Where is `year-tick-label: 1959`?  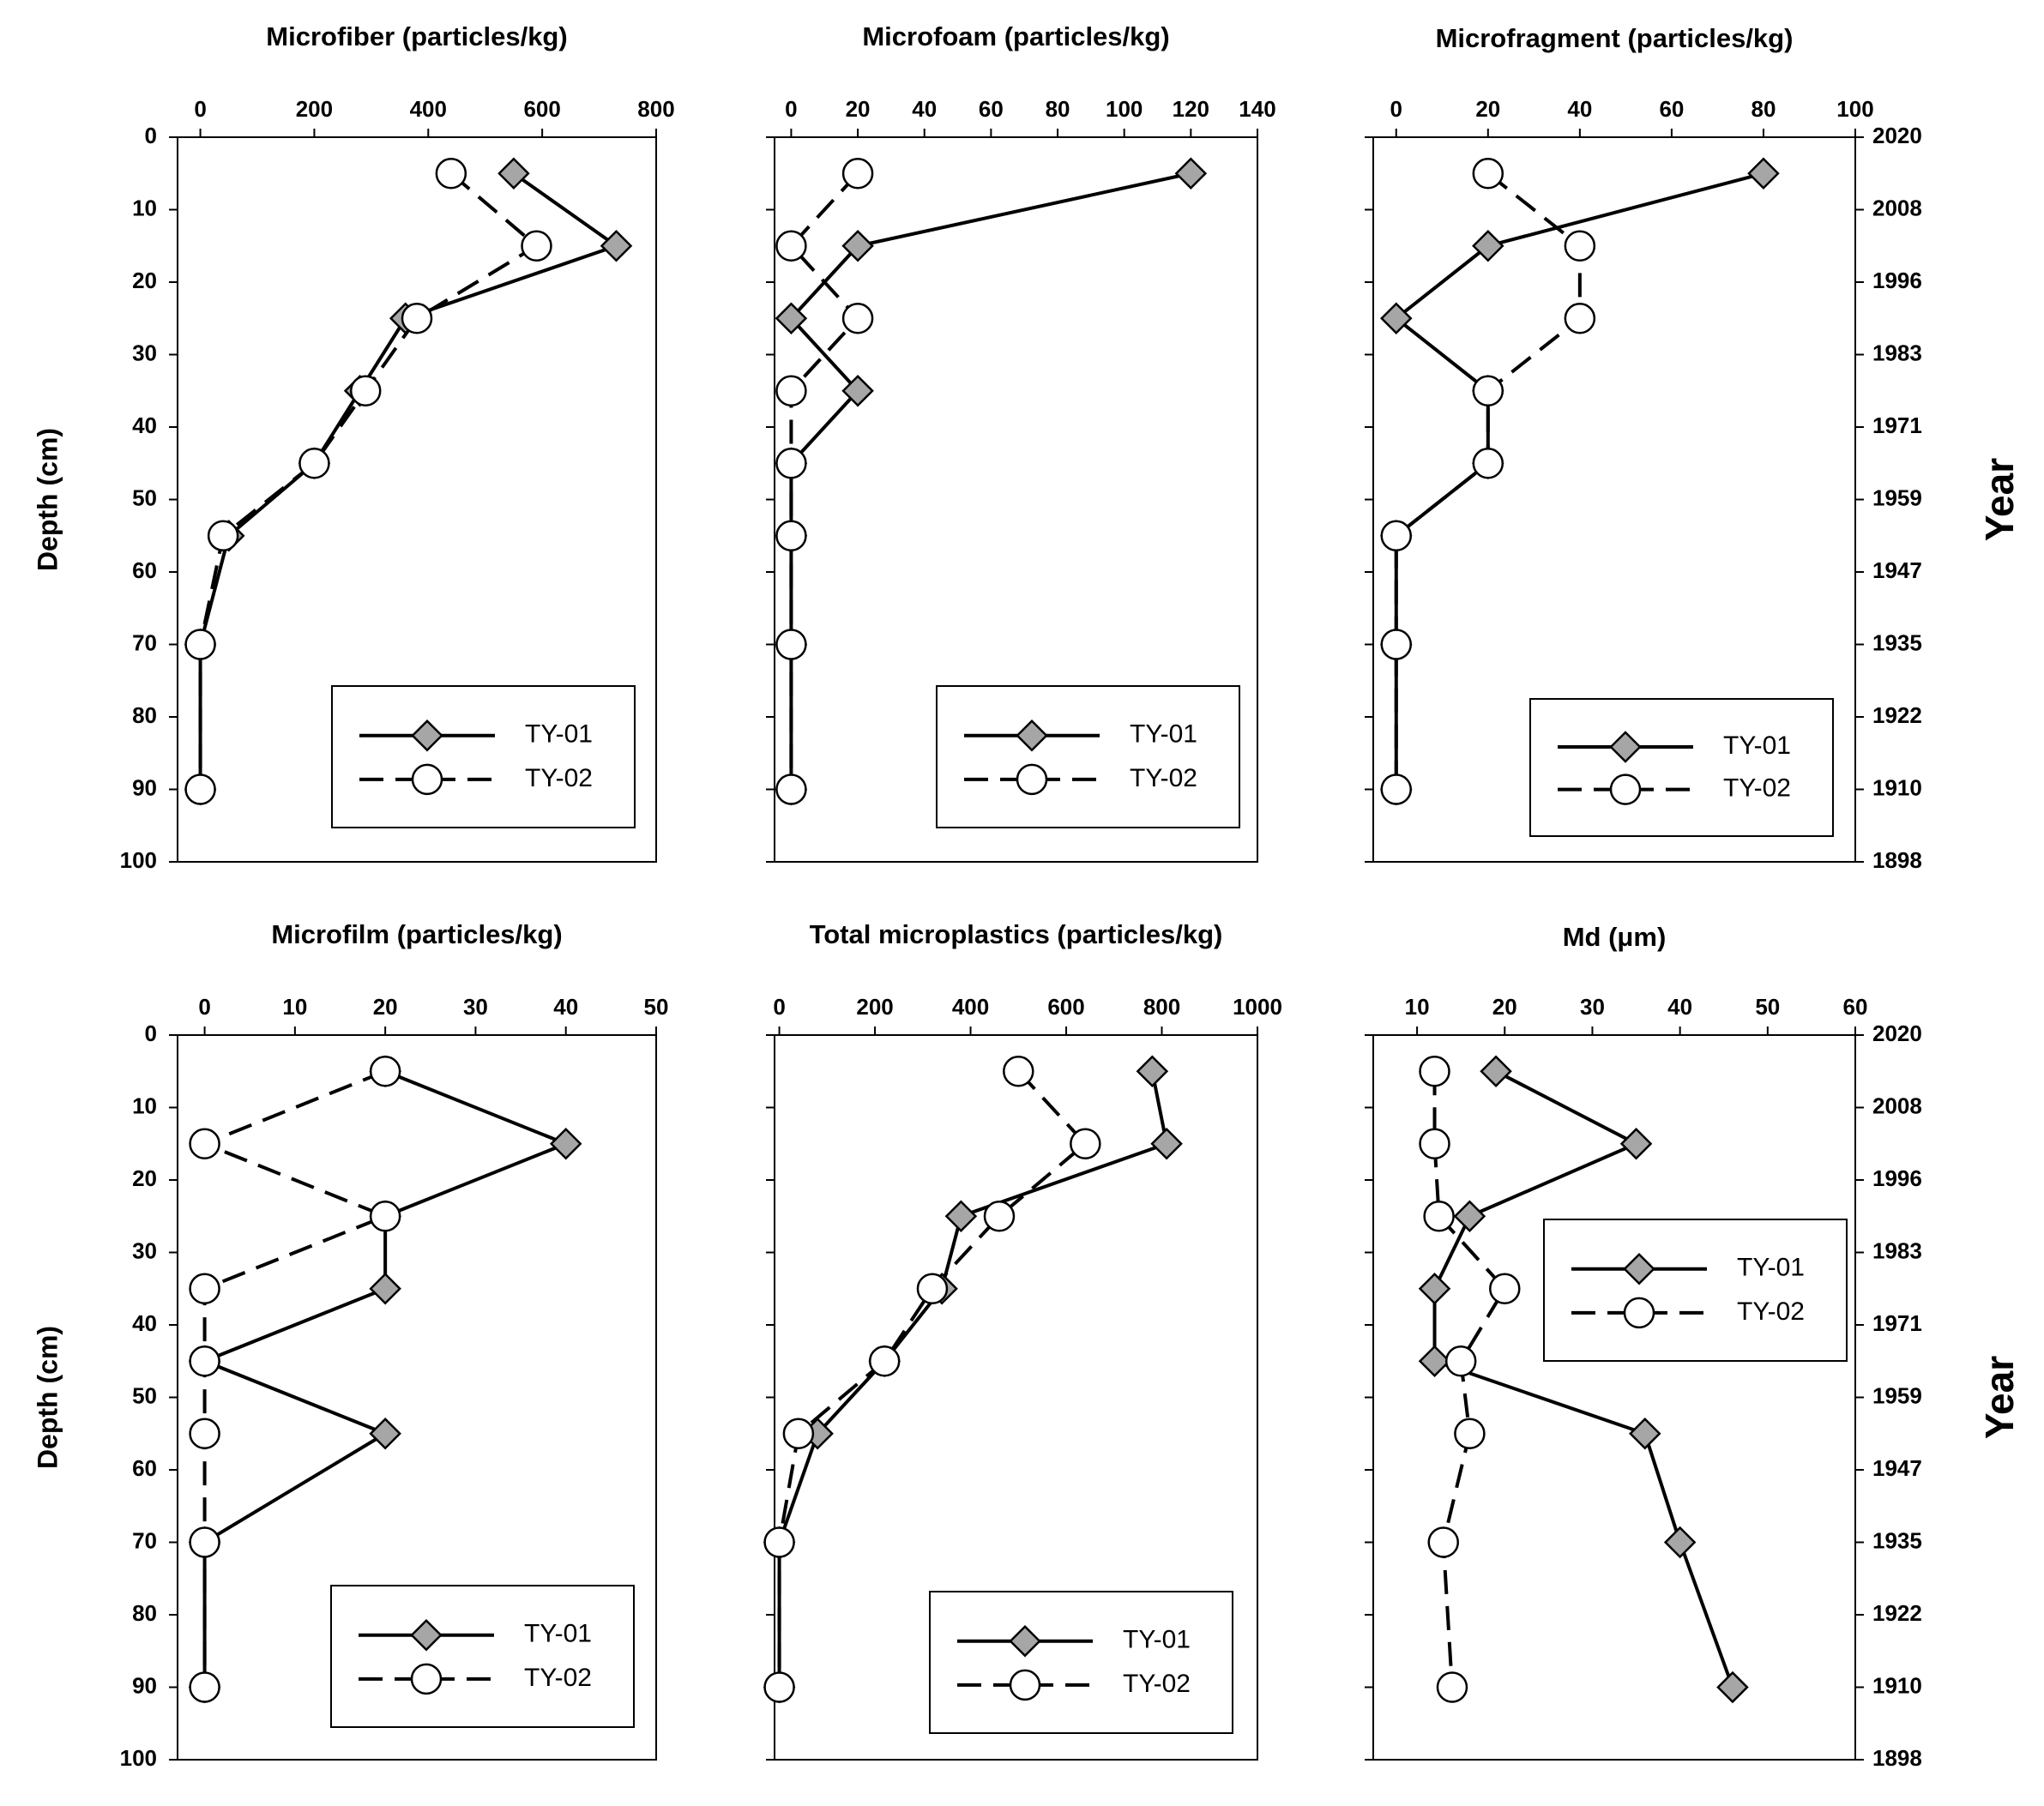
year-tick-label: 1959 is located at coordinates (1897, 497).